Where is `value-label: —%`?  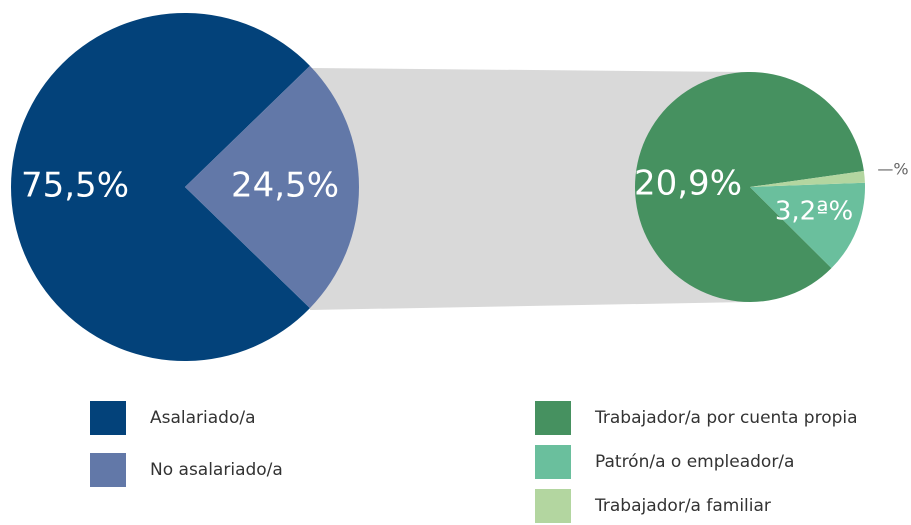 value-label: —% is located at coordinates (892, 169).